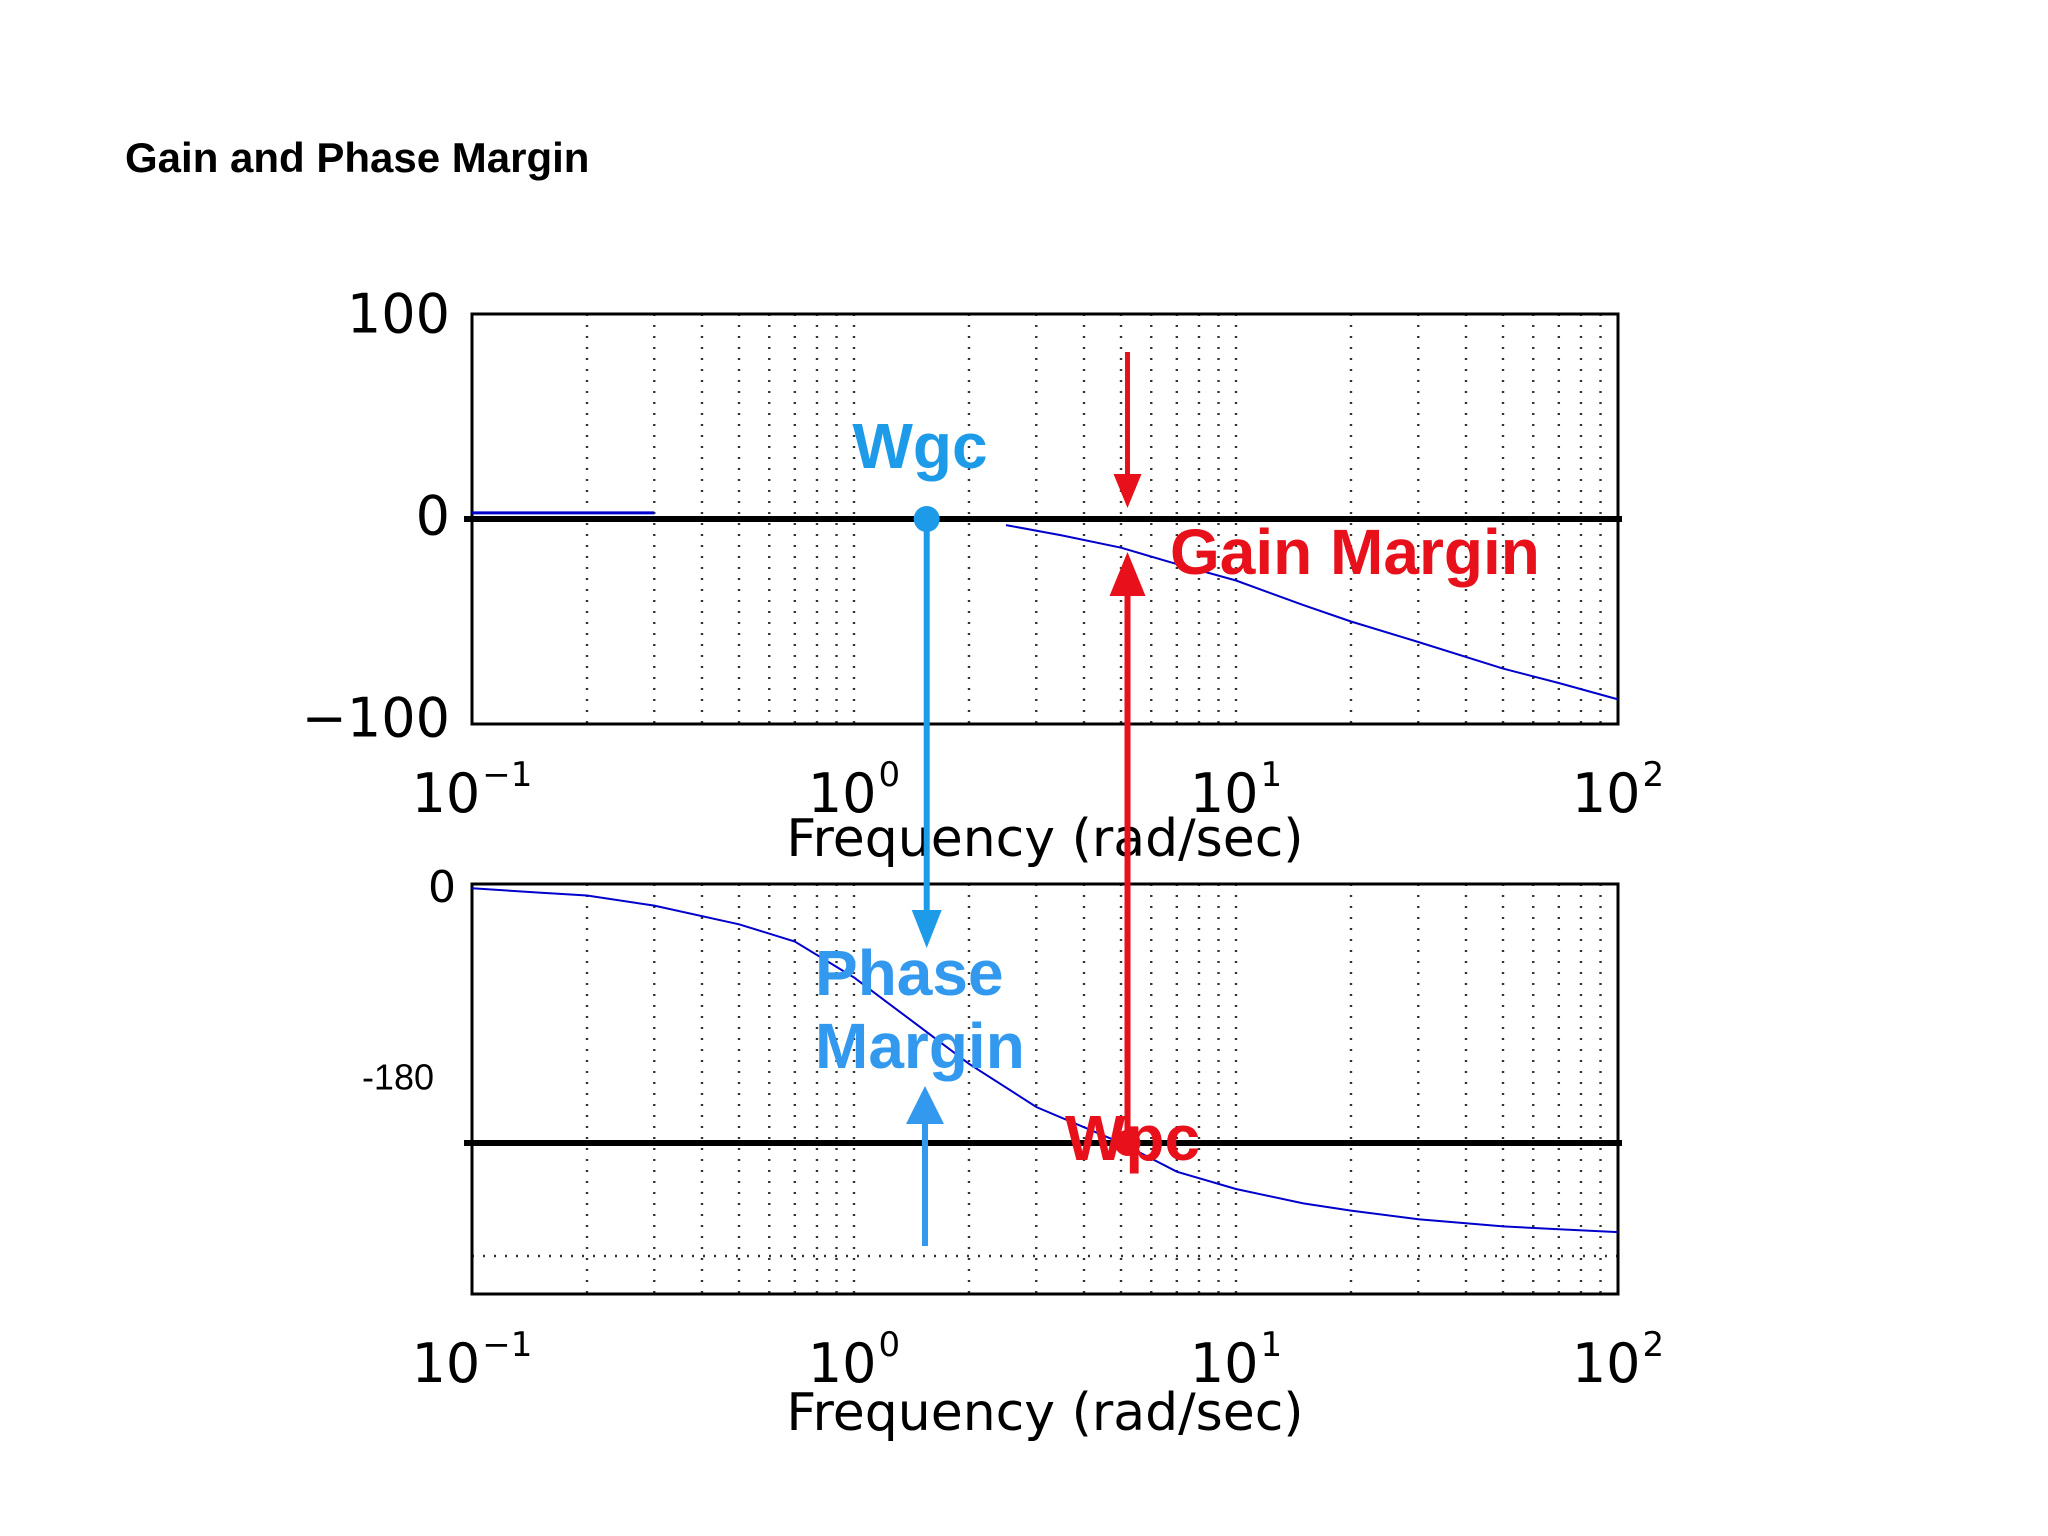  I want to click on gain-margin-label: Gain Margin, so click(1355, 552).